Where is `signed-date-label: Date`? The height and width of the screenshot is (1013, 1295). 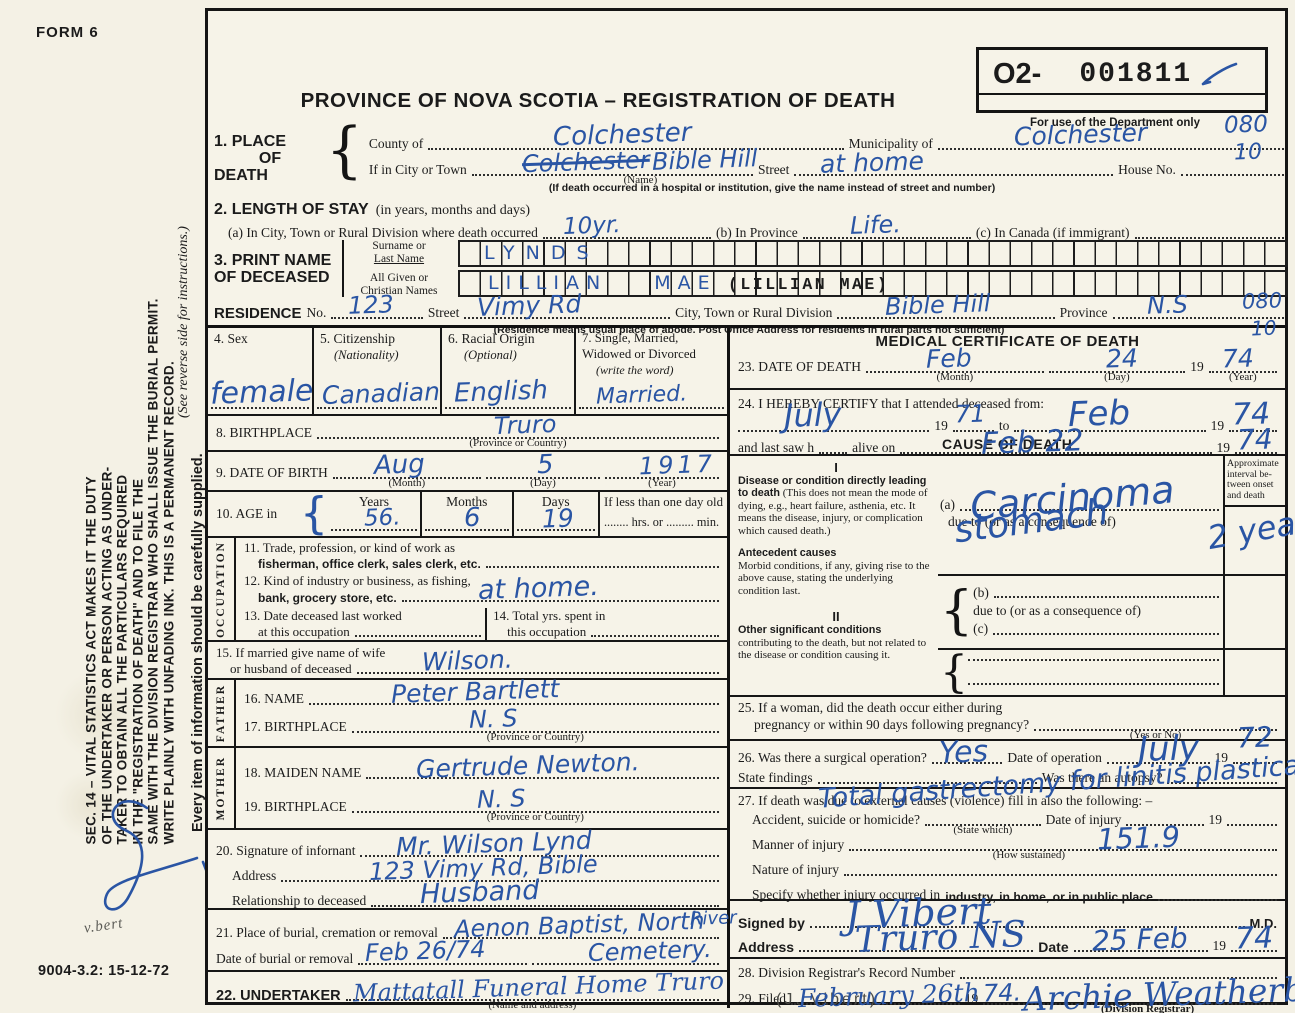 signed-date-label: Date is located at coordinates (1053, 947).